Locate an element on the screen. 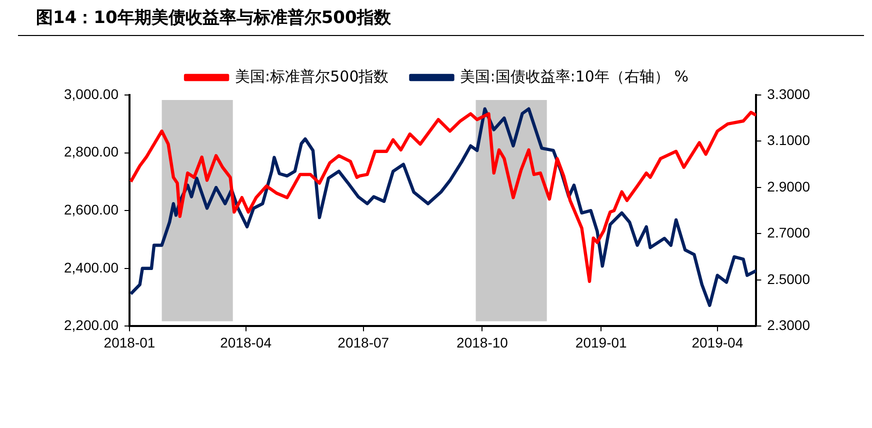  y-tick-label: 2,800.00 is located at coordinates (91, 152).